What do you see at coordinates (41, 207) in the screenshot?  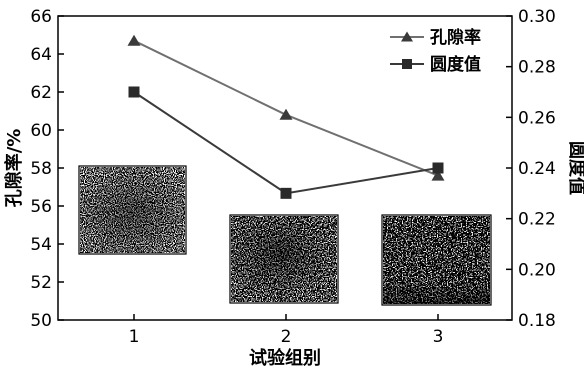 I see `left-tick-label: 56` at bounding box center [41, 207].